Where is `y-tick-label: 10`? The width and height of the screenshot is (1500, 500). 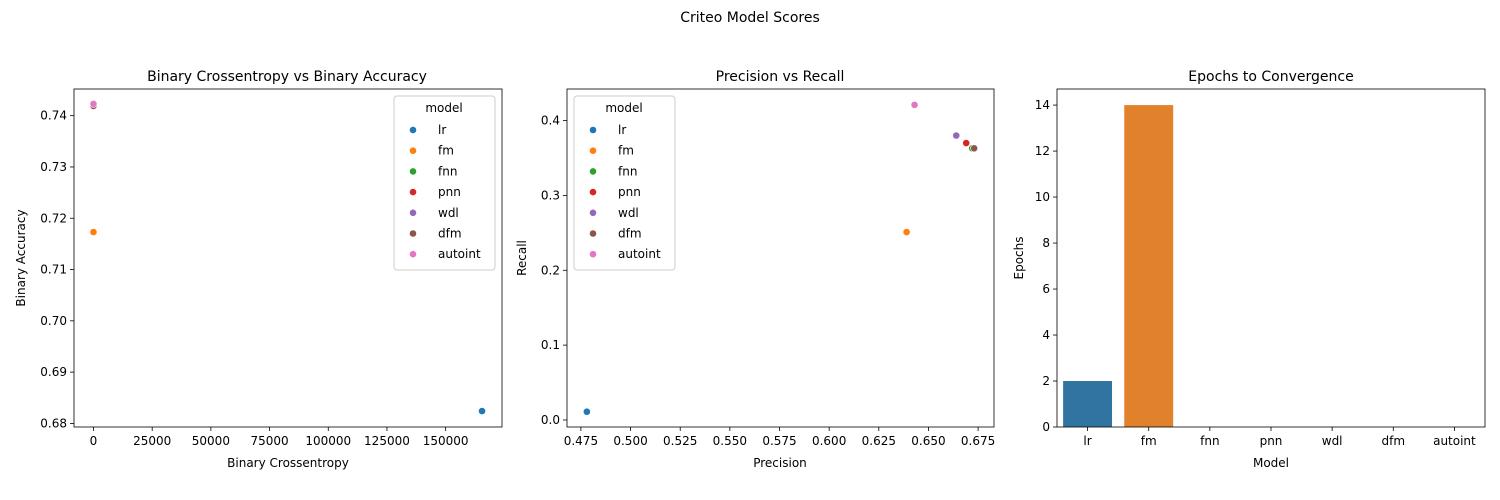
y-tick-label: 10 is located at coordinates (1042, 197).